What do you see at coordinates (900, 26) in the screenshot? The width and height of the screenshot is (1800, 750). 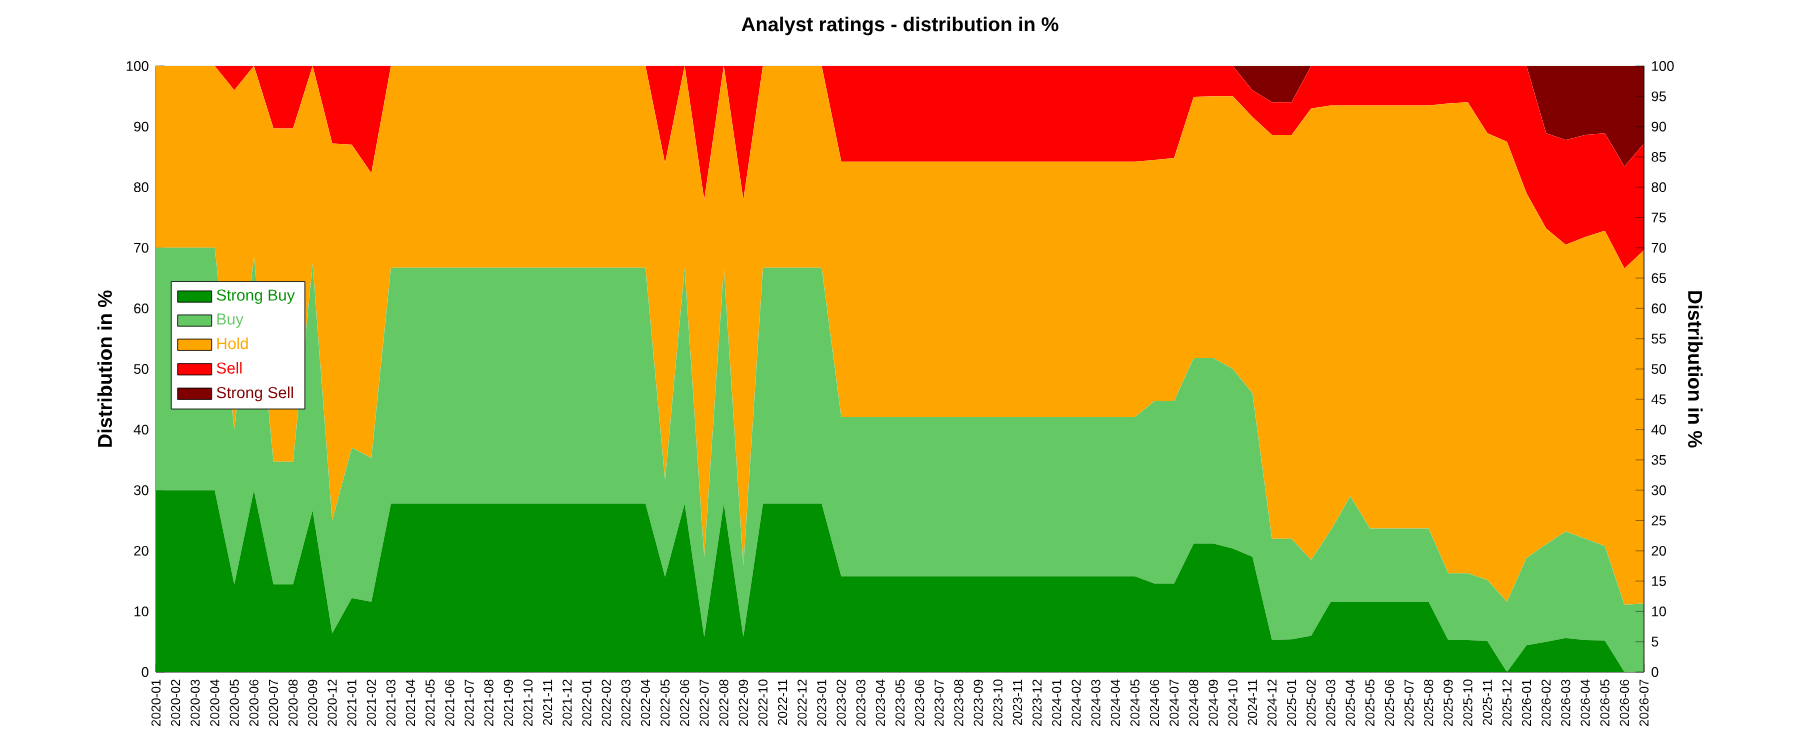 I see `chart-title: Analyst ratings - distribution in %` at bounding box center [900, 26].